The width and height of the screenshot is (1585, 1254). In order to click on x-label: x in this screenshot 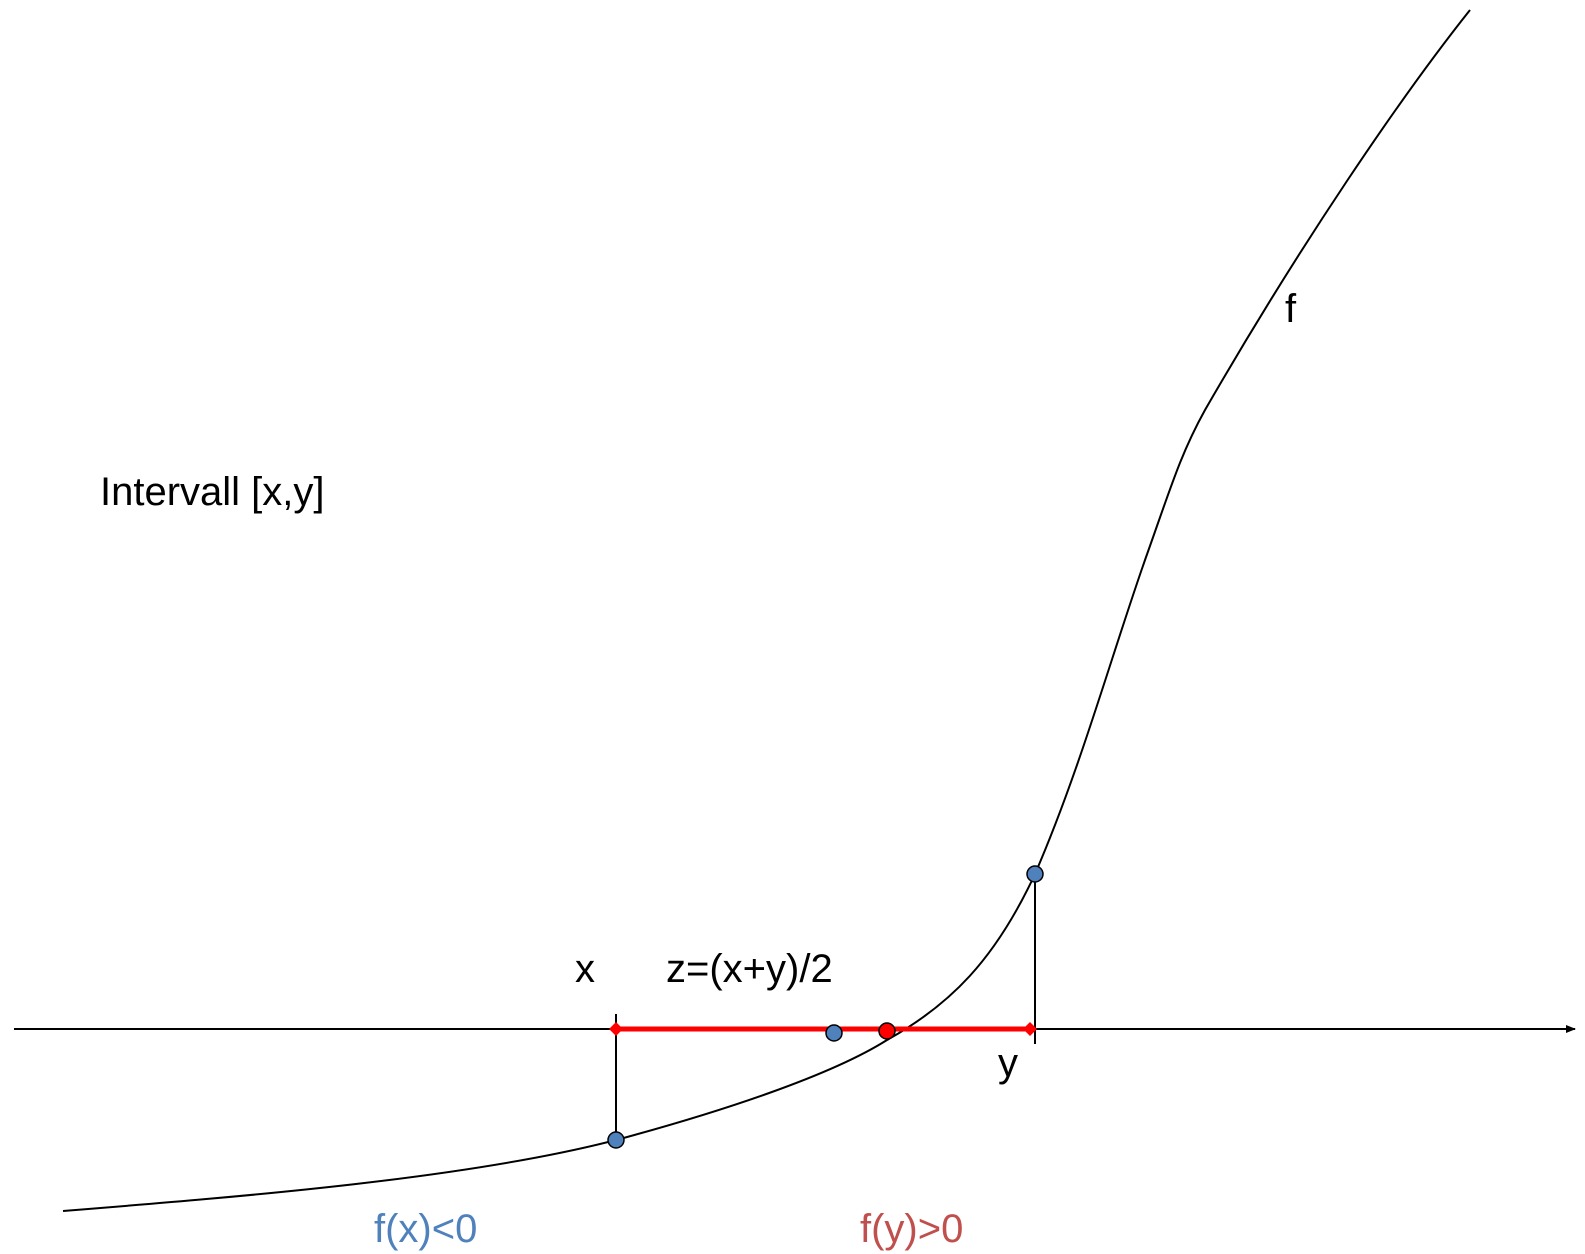, I will do `click(585, 969)`.